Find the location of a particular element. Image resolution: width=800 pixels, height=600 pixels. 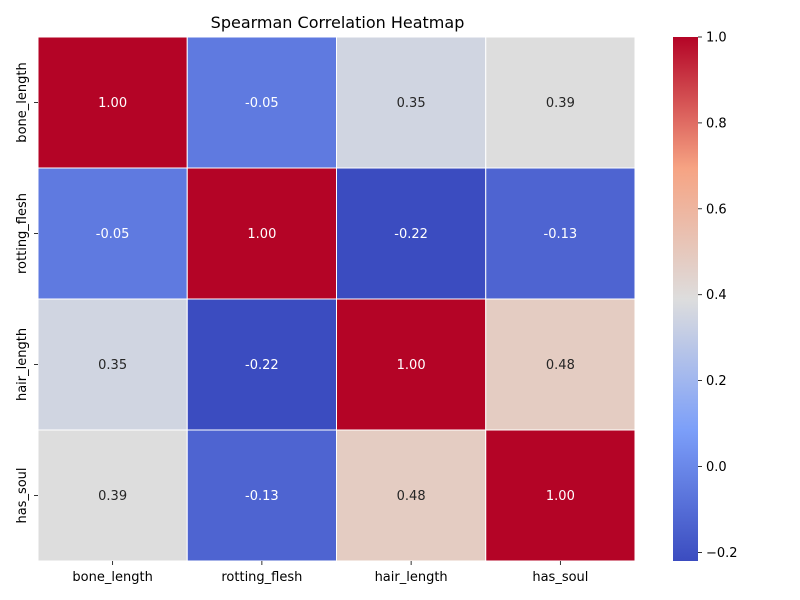

y-tick-label: bone_length is located at coordinates (22, 102).